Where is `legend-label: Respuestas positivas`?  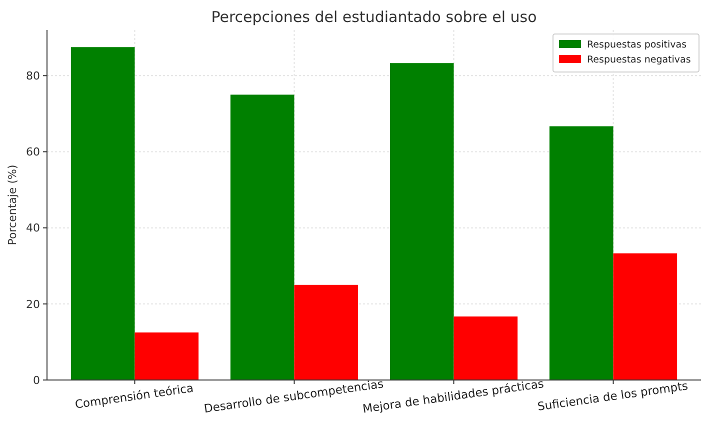 legend-label: Respuestas positivas is located at coordinates (637, 44).